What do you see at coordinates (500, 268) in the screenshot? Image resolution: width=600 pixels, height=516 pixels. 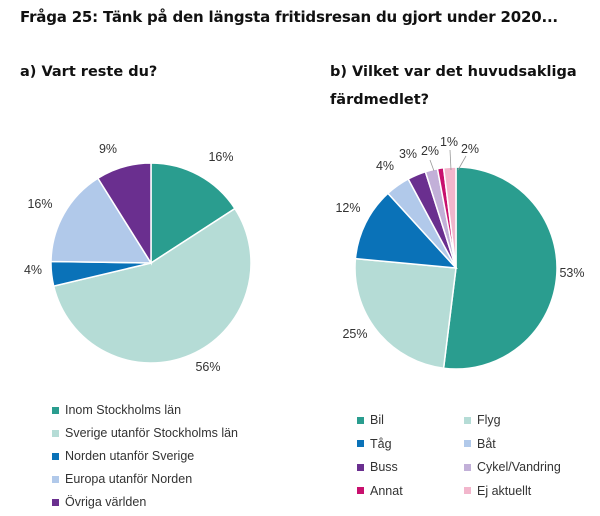 I see `pie-slice-bil` at bounding box center [500, 268].